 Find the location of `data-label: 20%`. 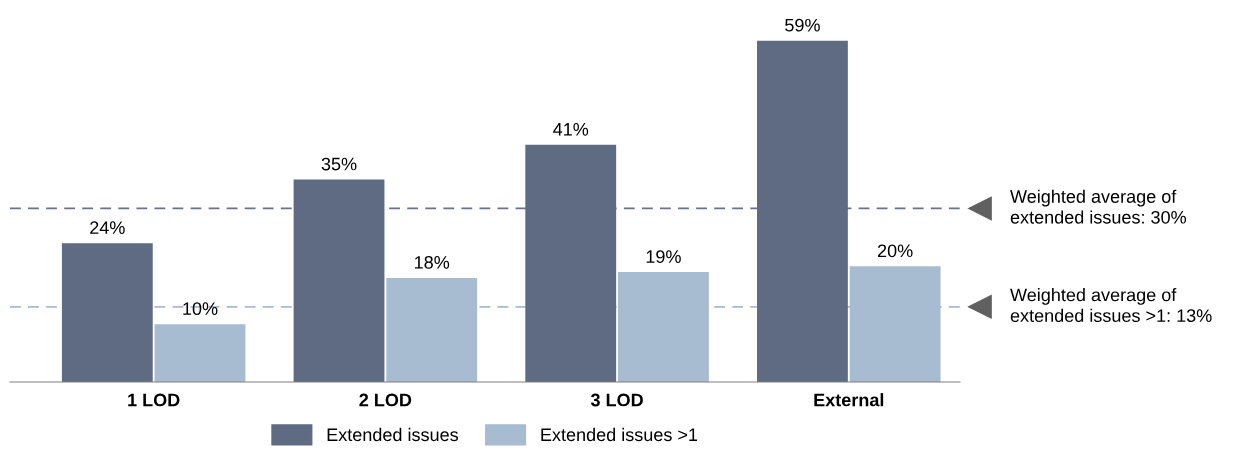

data-label: 20% is located at coordinates (895, 251).